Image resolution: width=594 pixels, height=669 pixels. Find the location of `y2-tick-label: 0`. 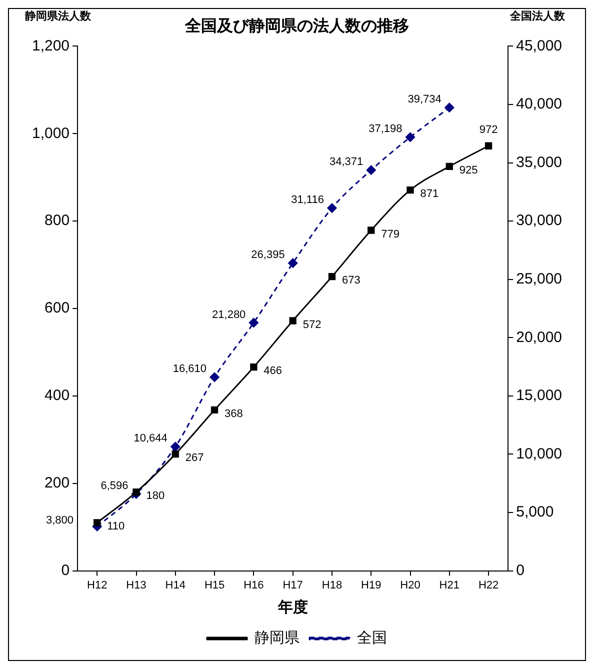

y2-tick-label: 0 is located at coordinates (520, 570).